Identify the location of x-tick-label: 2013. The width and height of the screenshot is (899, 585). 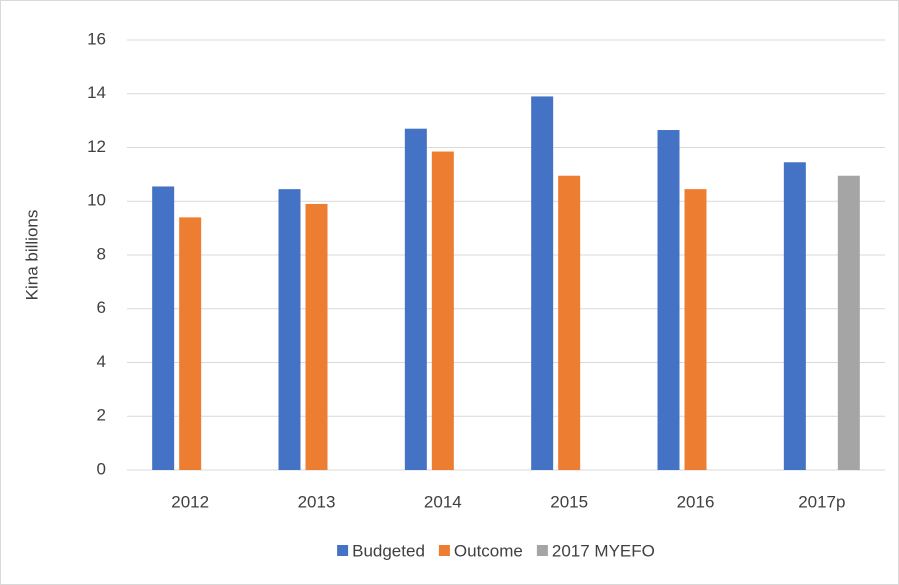
(317, 501).